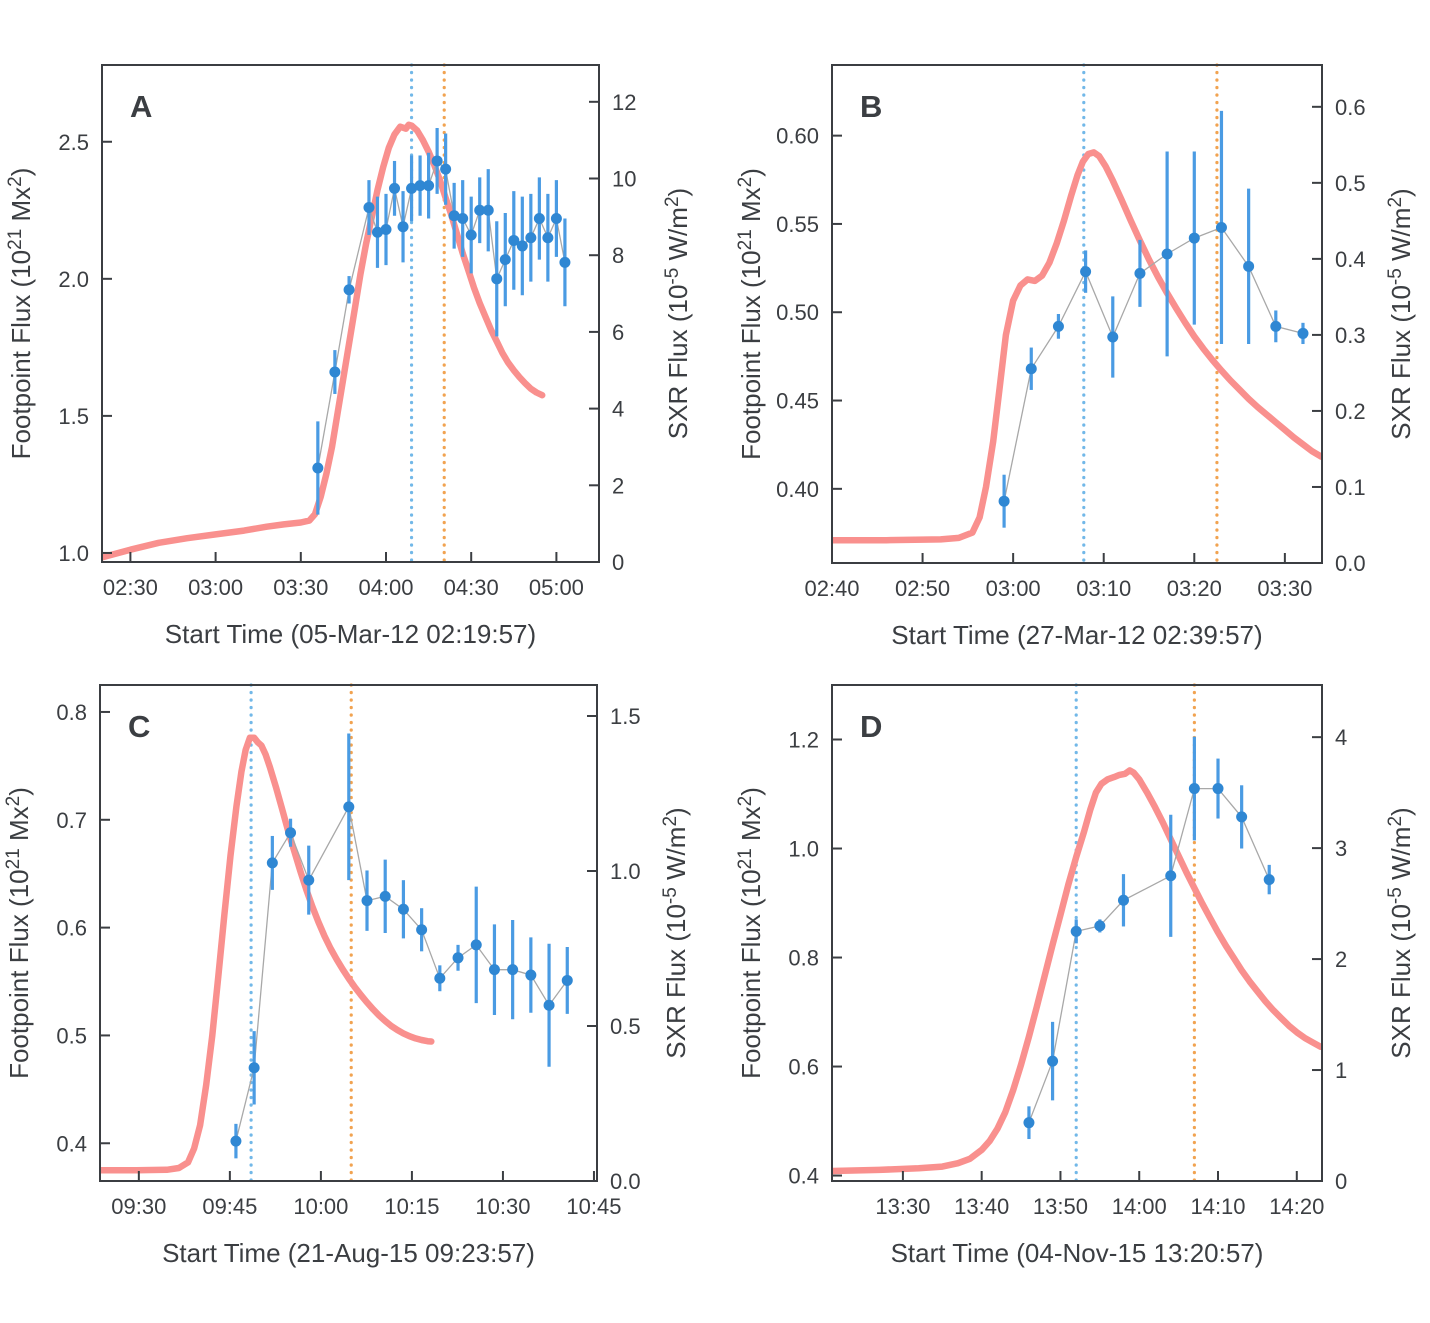  I want to click on panel-letter: C, so click(139, 726).